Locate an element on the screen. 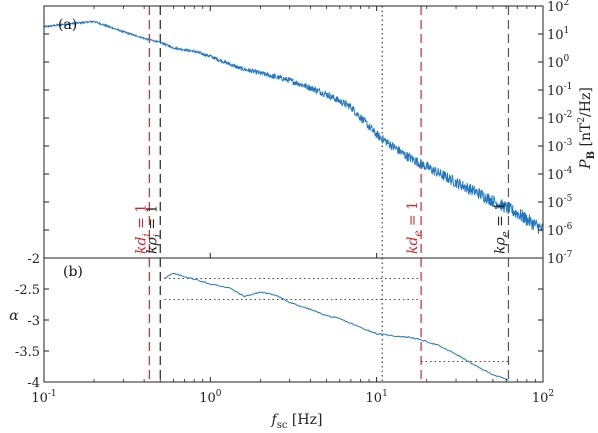 Image resolution: width=598 pixels, height=433 pixels. panel-a-scale-label-1: kρi = 1 is located at coordinates (153, 229).